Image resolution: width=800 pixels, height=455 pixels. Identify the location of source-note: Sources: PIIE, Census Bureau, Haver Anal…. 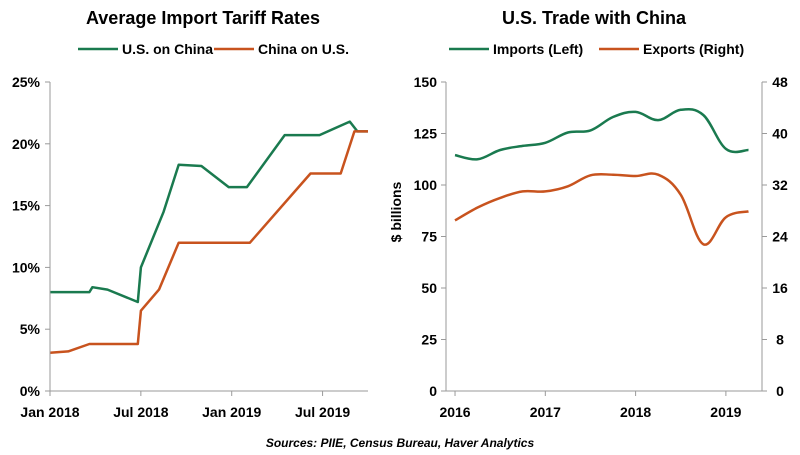
(400, 443).